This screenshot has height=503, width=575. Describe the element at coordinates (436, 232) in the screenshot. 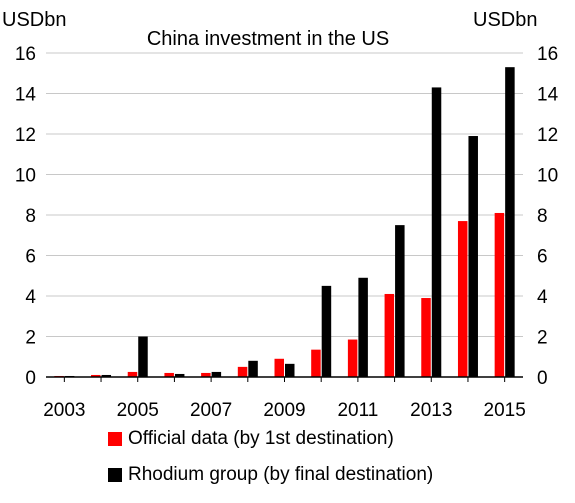

I see `bar-rhodium-2013` at that location.